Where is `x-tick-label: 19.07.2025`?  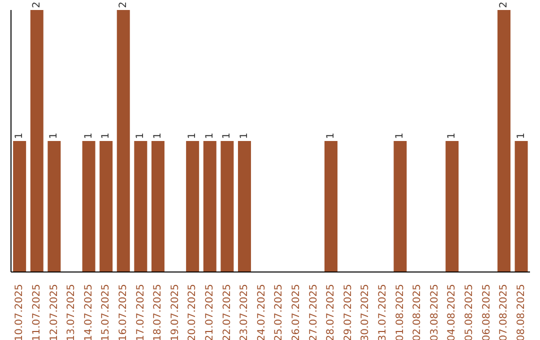
x-tick-label: 19.07.2025 is located at coordinates (175, 312).